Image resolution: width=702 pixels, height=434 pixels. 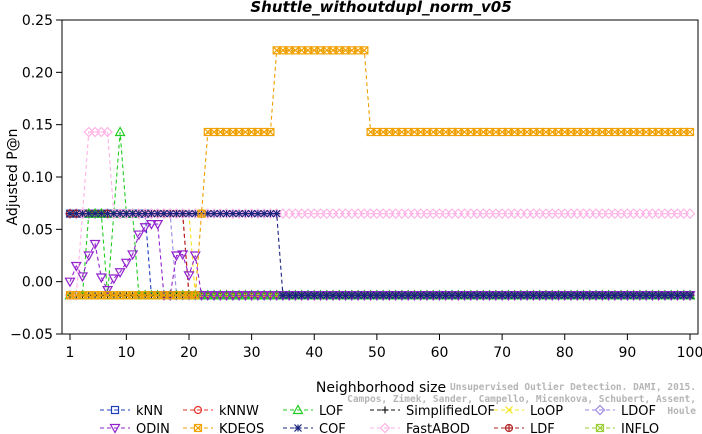 What do you see at coordinates (438, 428) in the screenshot?
I see `legend-label: FastABOD` at bounding box center [438, 428].